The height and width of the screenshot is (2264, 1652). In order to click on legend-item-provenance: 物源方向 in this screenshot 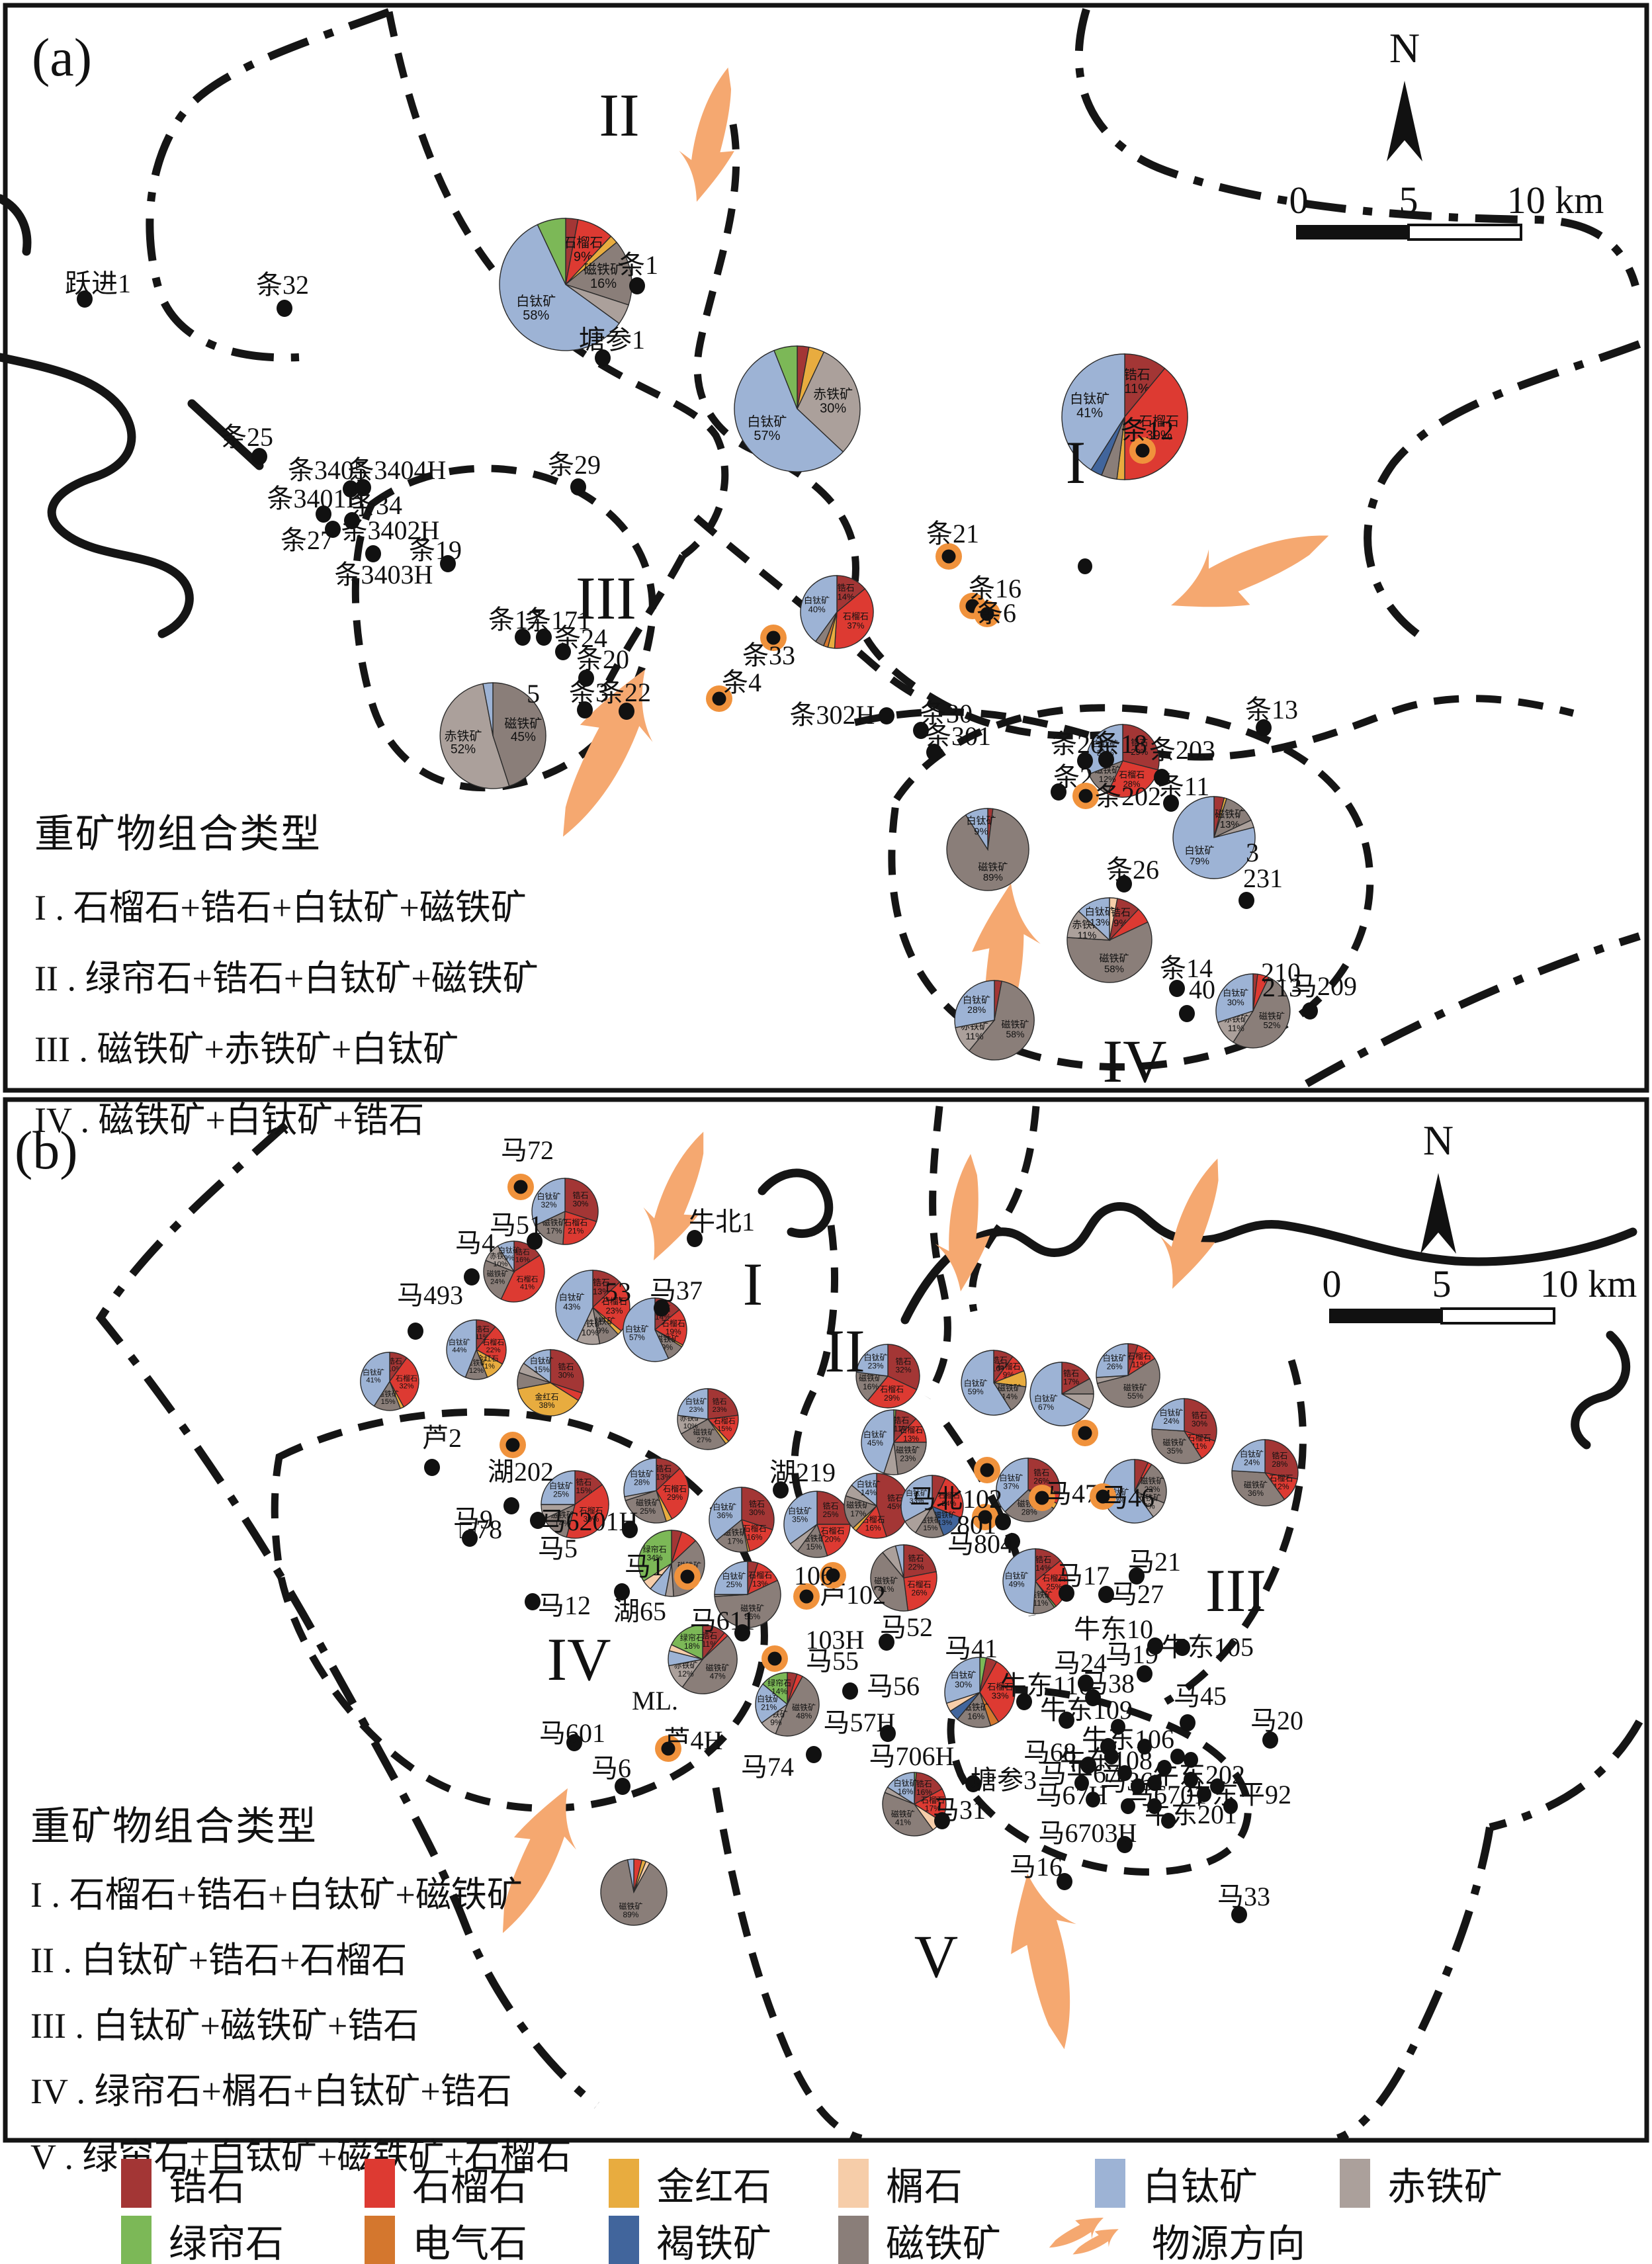, I will do `click(1180, 2238)`.